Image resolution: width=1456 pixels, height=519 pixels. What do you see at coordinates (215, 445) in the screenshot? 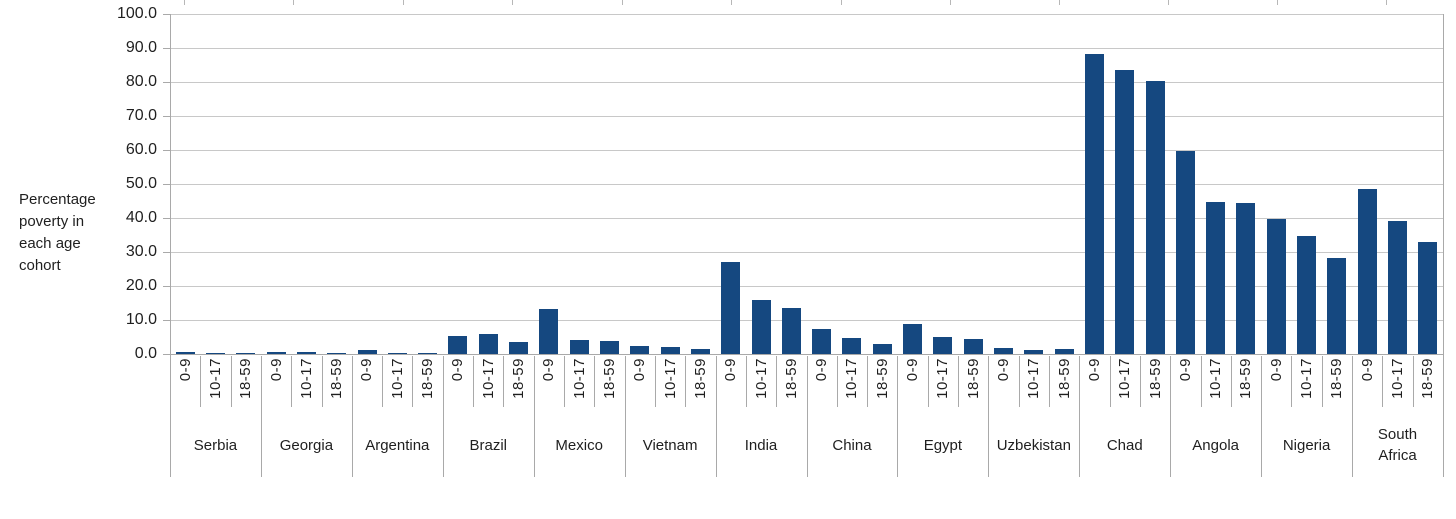
I see `country-label: Serbia` at bounding box center [215, 445].